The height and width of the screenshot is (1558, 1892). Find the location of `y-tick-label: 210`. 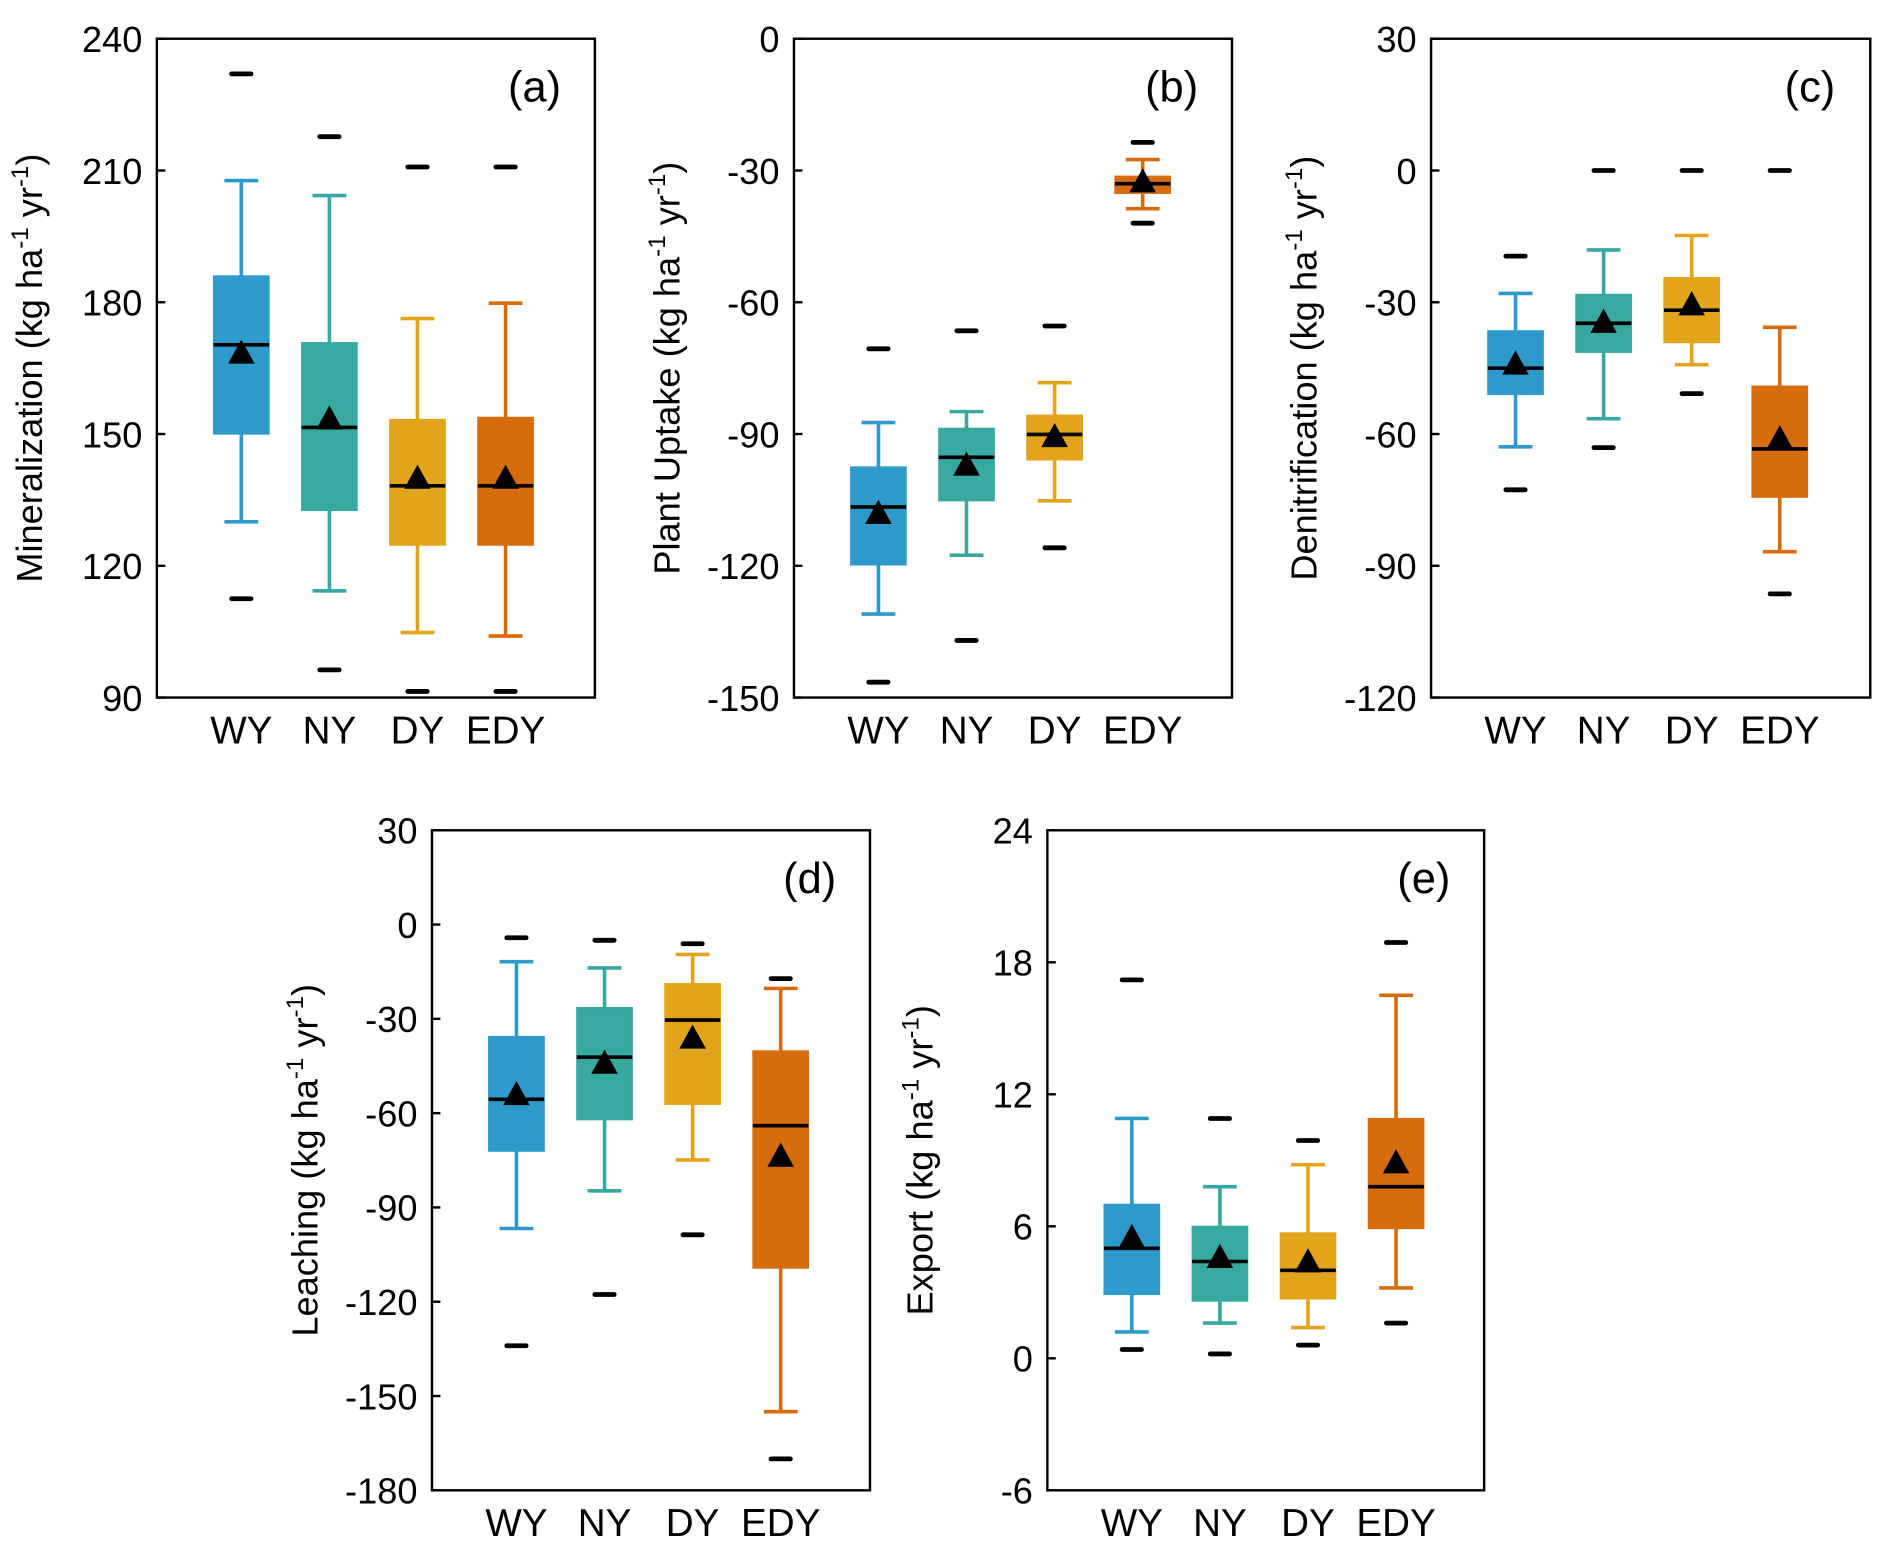

y-tick-label: 210 is located at coordinates (112, 171).